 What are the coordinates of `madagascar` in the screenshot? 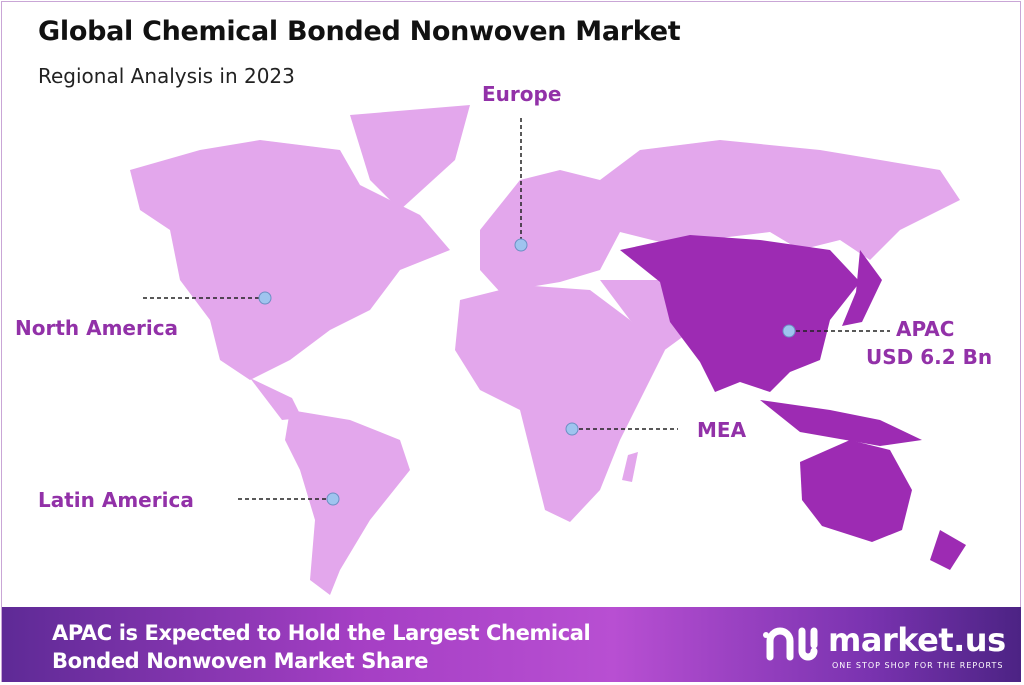 It's located at (630, 467).